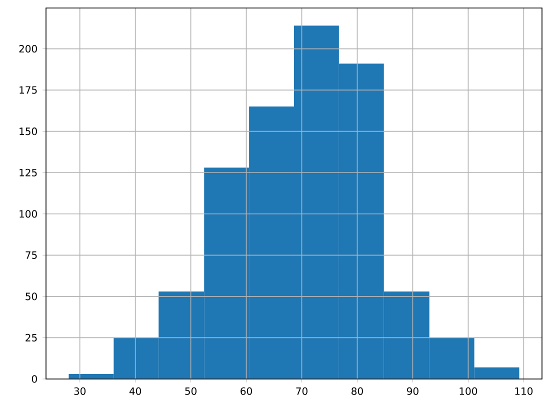 The height and width of the screenshot is (413, 552). What do you see at coordinates (28, 90) in the screenshot?
I see `y-tick-label: 175` at bounding box center [28, 90].